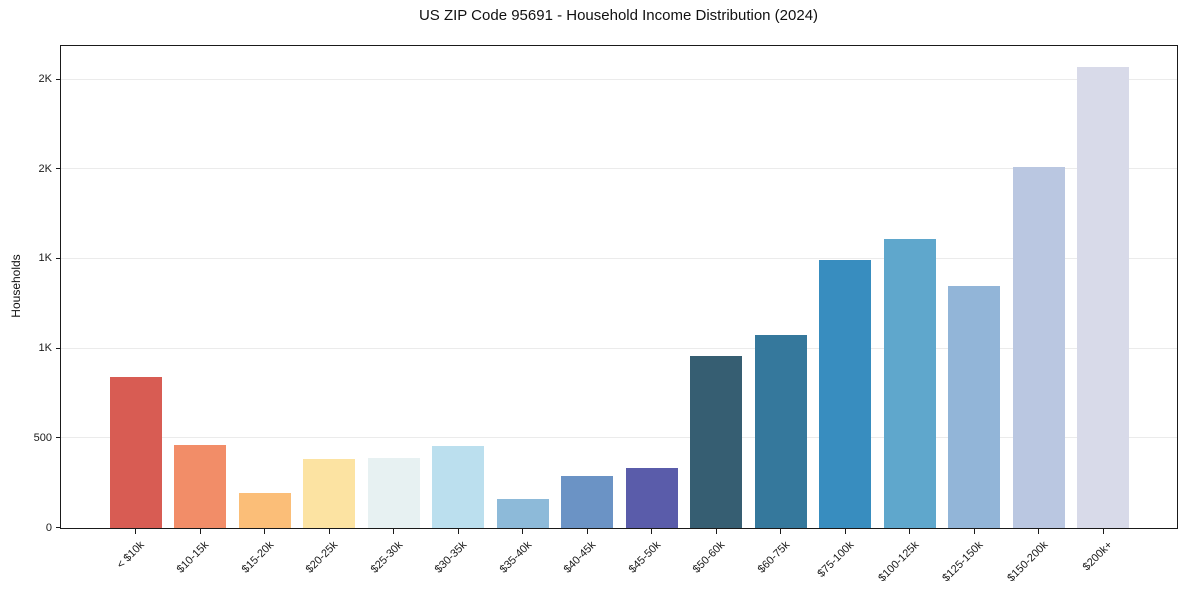 The image size is (1189, 590). Describe the element at coordinates (257, 557) in the screenshot. I see `x-tick-label: $15-20k` at that location.